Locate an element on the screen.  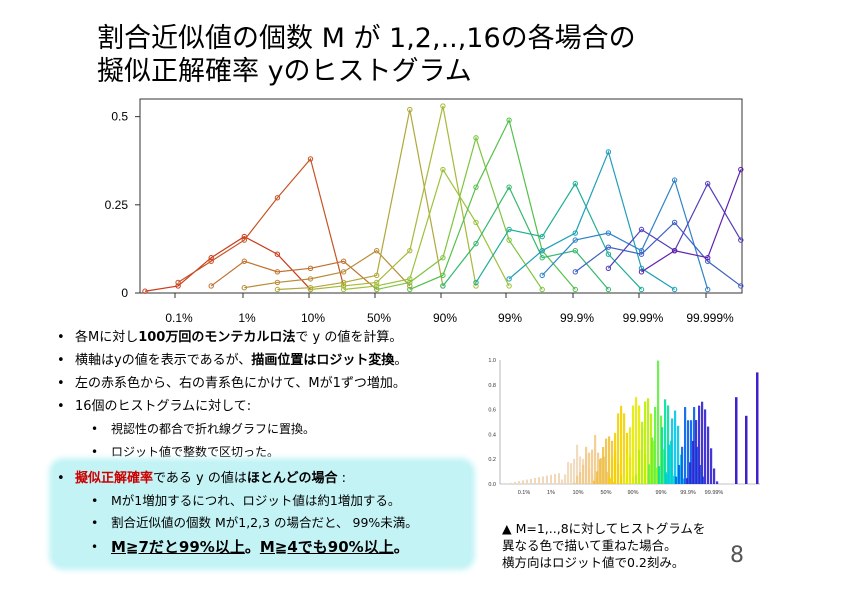
bullet-item: 横軸はyの値を表示であるが、描画位置はロジット変換。 is located at coordinates (275, 360).